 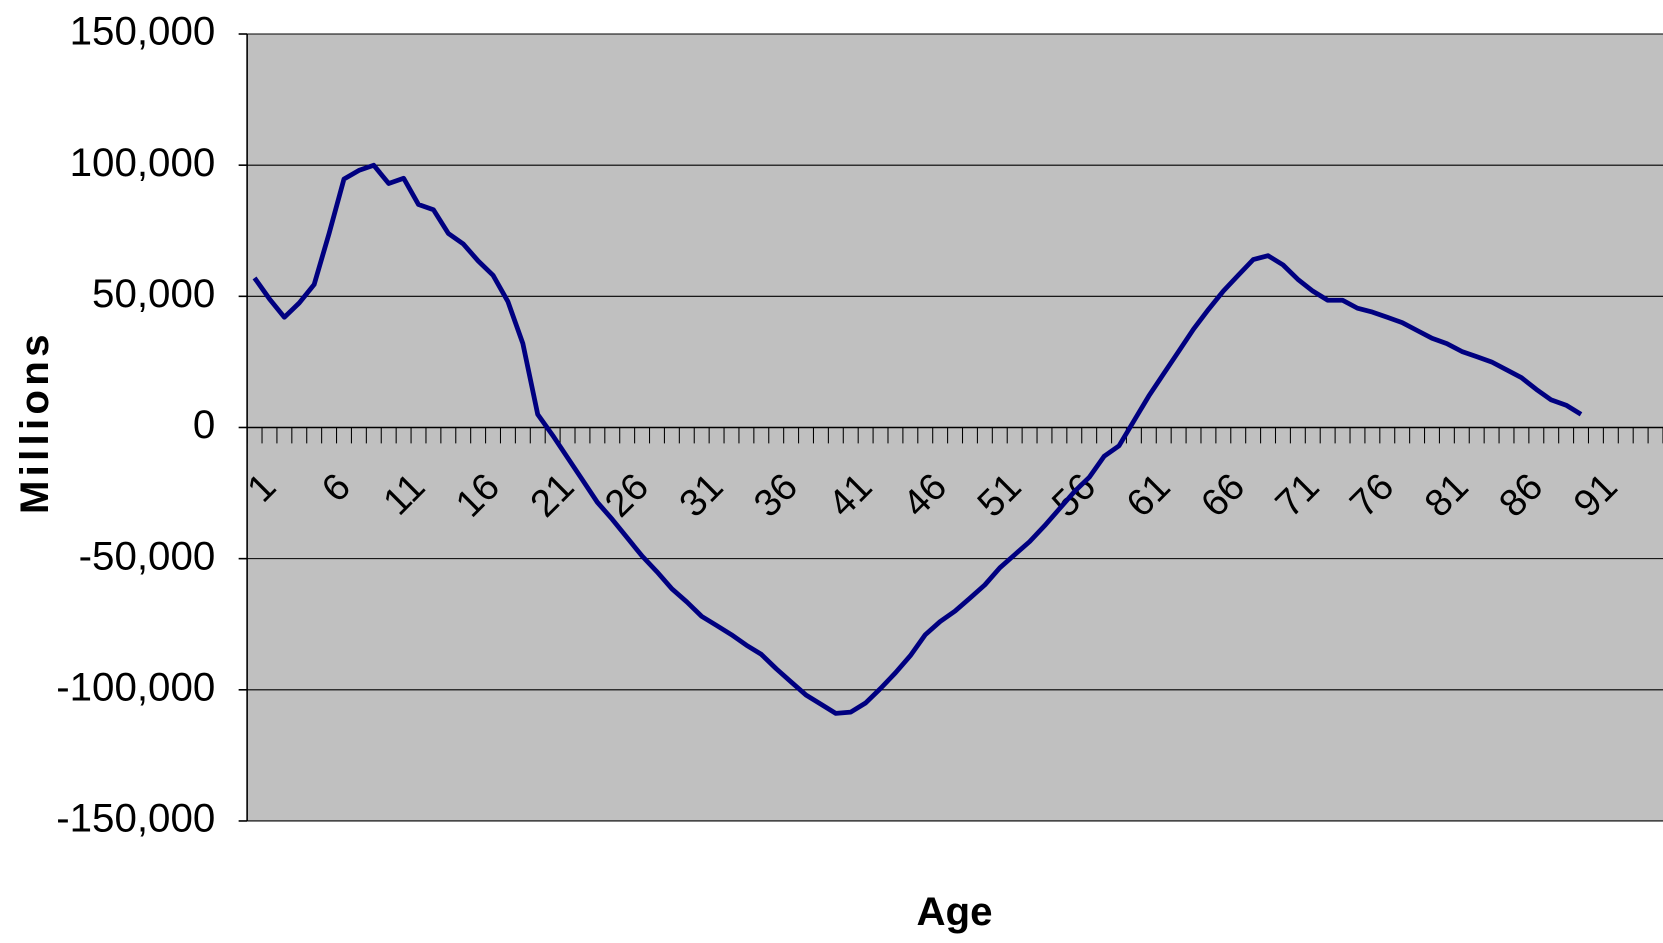 What do you see at coordinates (143, 31) in the screenshot?
I see `y-tick-label: 150,000` at bounding box center [143, 31].